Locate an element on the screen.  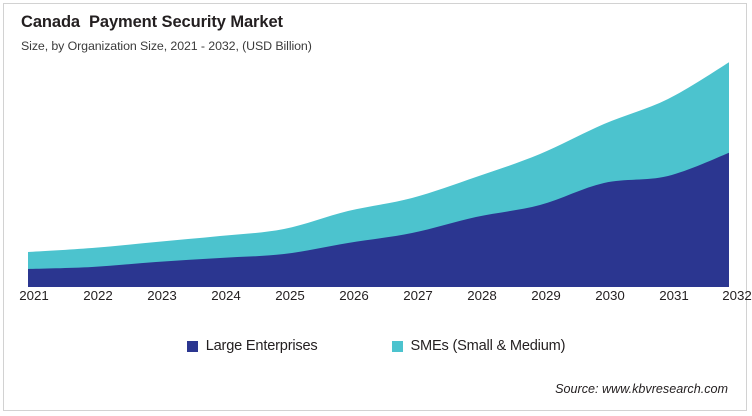
x-tick-2023: 2023 is located at coordinates (162, 295).